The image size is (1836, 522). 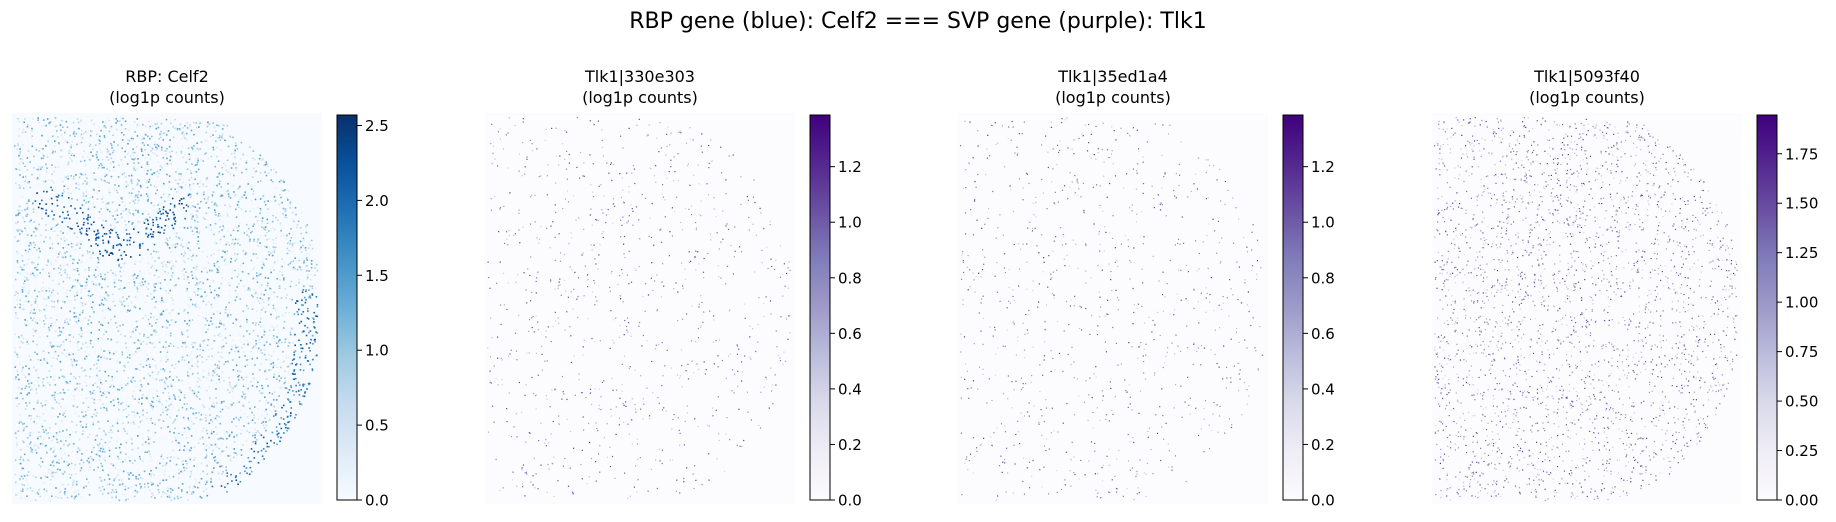 What do you see at coordinates (1801, 204) in the screenshot?
I see `colorbar-tick-label: 1.50` at bounding box center [1801, 204].